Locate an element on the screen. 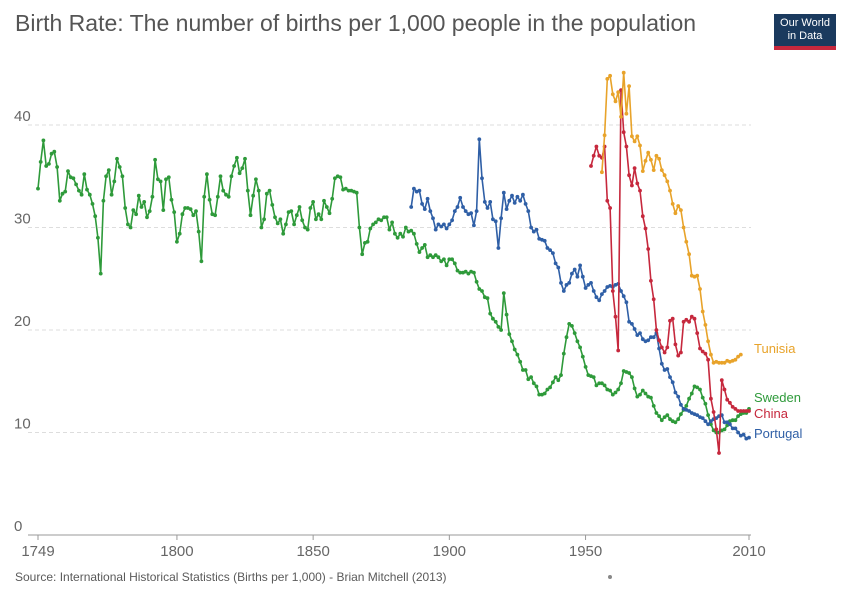  series-label-tunisia: Tunisia is located at coordinates (775, 348).